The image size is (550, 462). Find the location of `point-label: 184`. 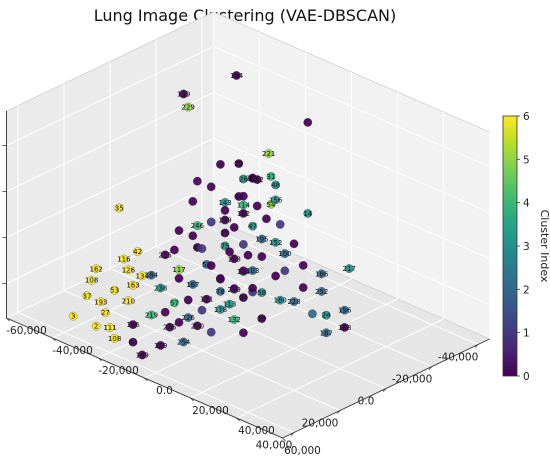

point-label: 184 is located at coordinates (152, 276).